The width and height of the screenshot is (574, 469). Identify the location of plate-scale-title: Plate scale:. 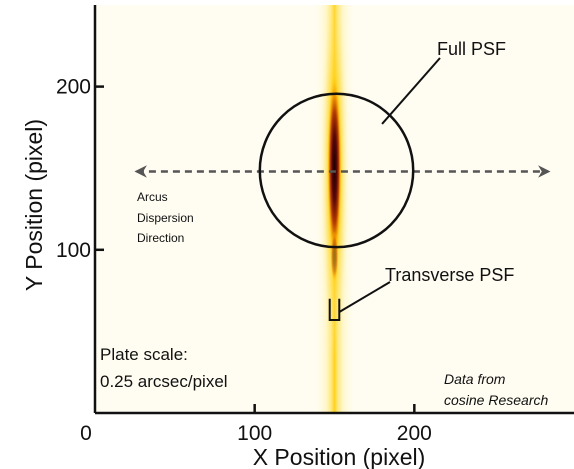
(144, 354).